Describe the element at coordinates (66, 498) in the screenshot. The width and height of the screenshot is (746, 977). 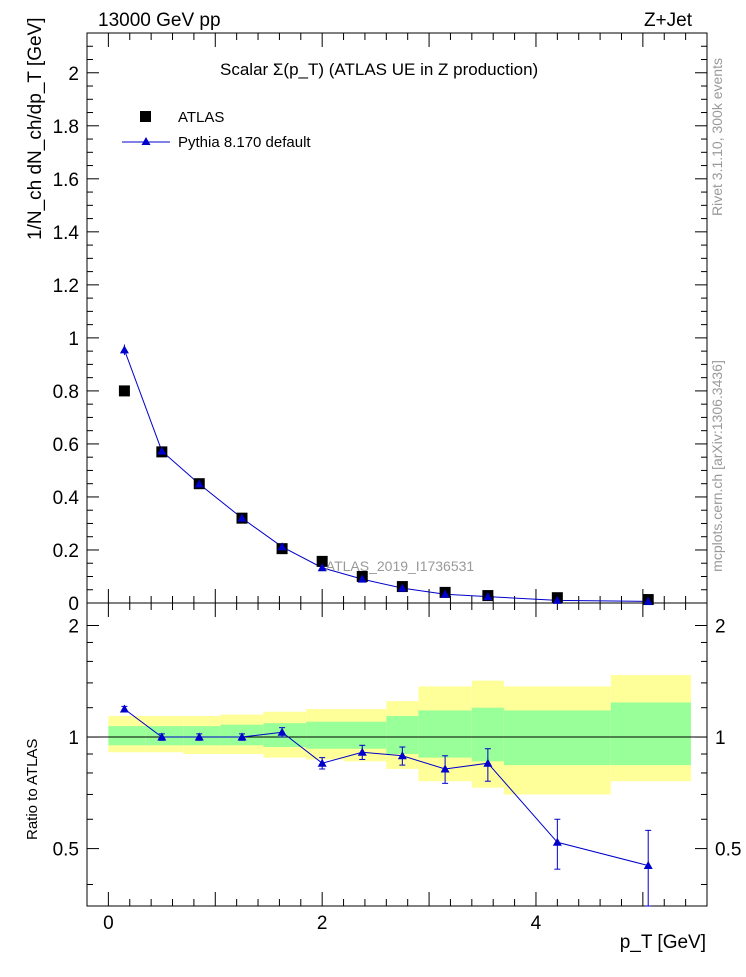
I see `main-y-tick-label: 0.4` at that location.